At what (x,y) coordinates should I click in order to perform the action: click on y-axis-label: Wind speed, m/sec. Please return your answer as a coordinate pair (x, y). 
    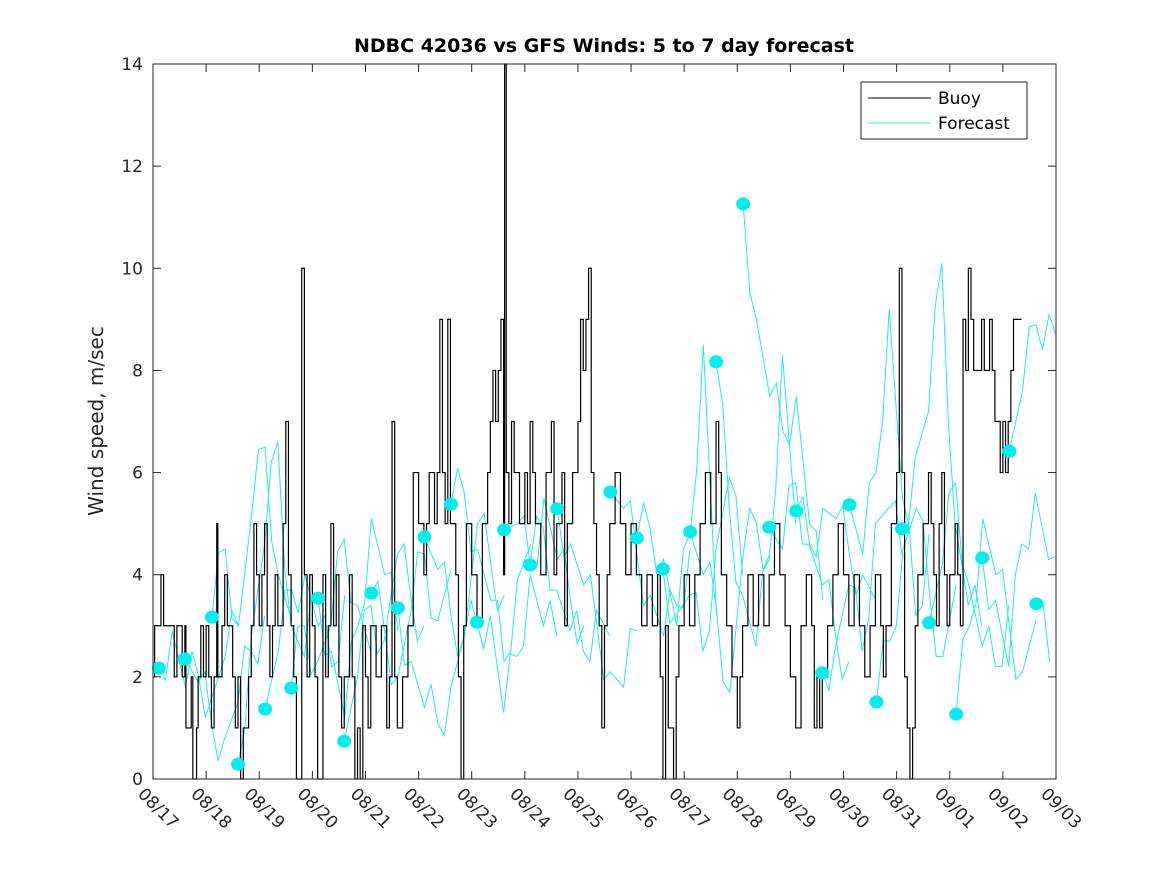
    Looking at the image, I should click on (96, 421).